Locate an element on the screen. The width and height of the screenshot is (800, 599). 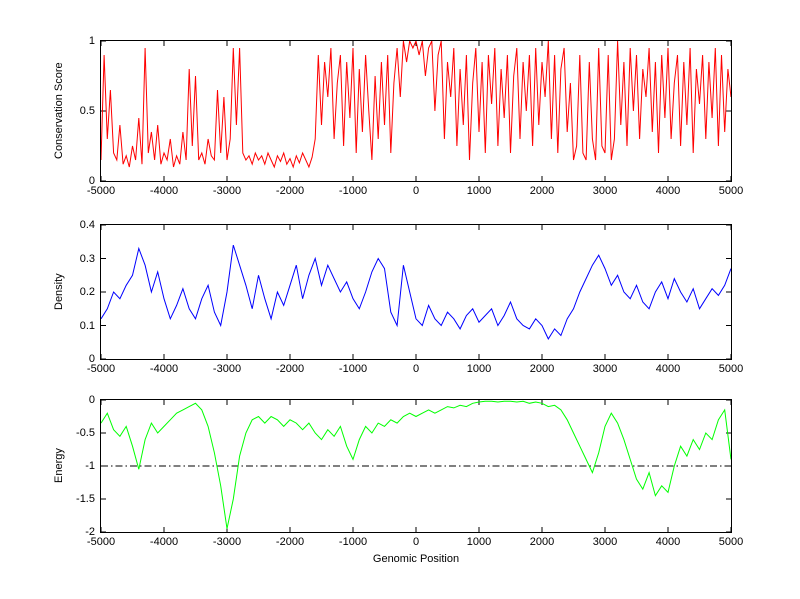
y-tick-label: 0.5 is located at coordinates (87, 111).